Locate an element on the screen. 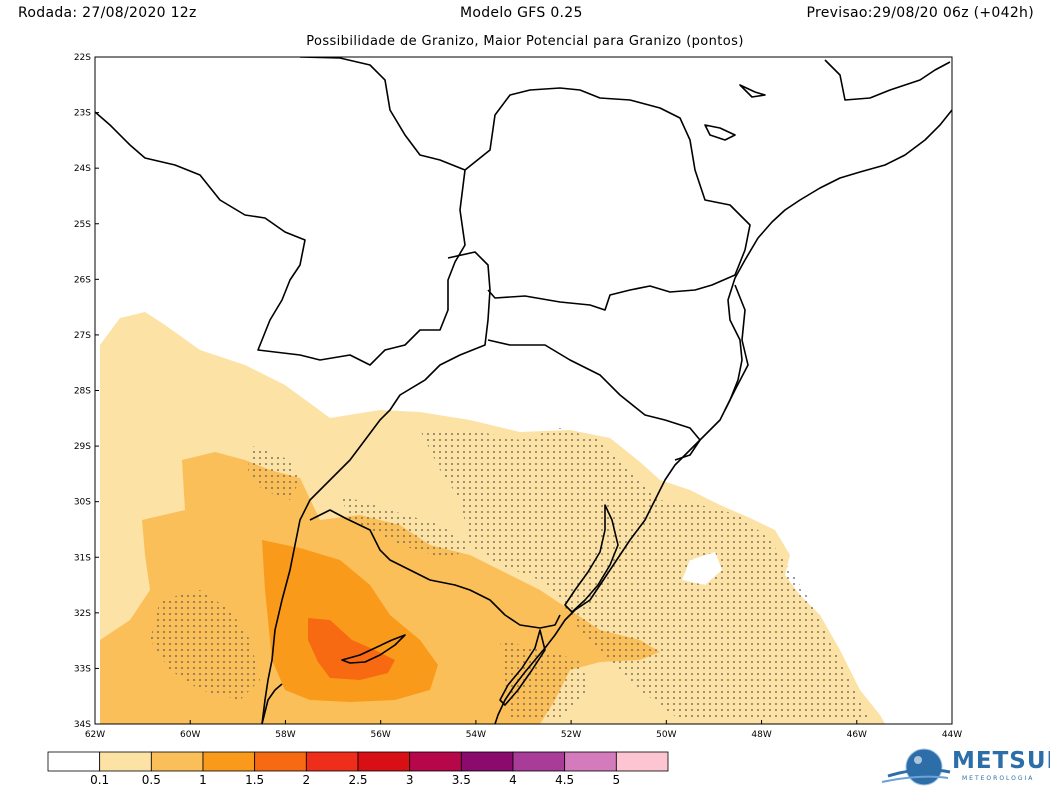 The image size is (1050, 794). lat-tick-label: 23S is located at coordinates (82, 114).